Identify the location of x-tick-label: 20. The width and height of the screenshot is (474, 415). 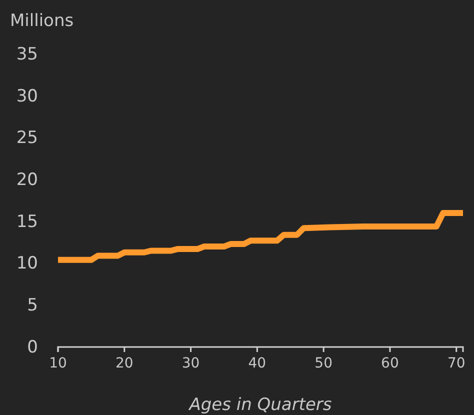
(124, 364).